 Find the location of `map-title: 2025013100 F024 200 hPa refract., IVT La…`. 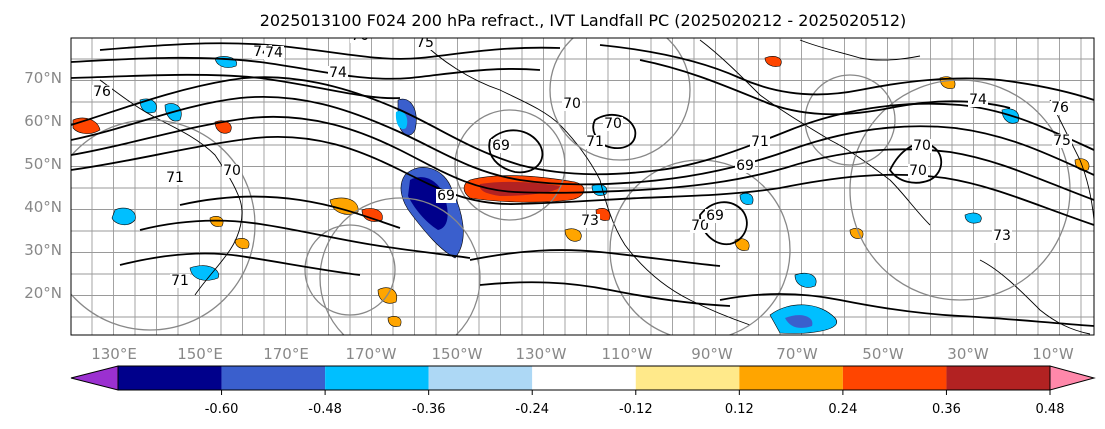

map-title: 2025013100 F024 200 hPa refract., IVT La… is located at coordinates (583, 20).